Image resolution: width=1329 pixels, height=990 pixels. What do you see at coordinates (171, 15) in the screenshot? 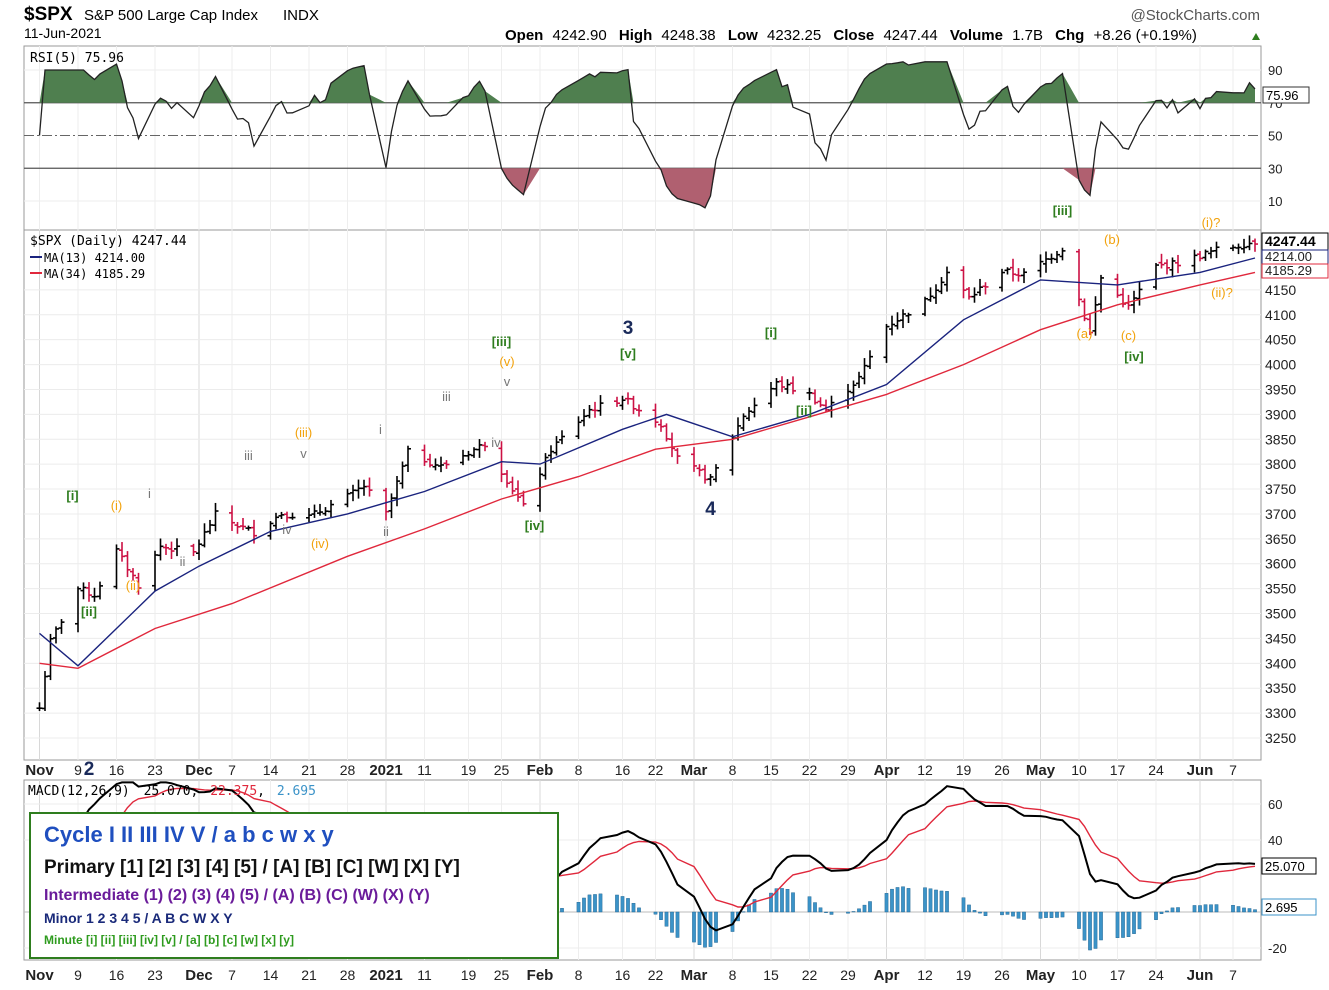
I see `index-name: S&P 500 Large Cap Index` at bounding box center [171, 15].